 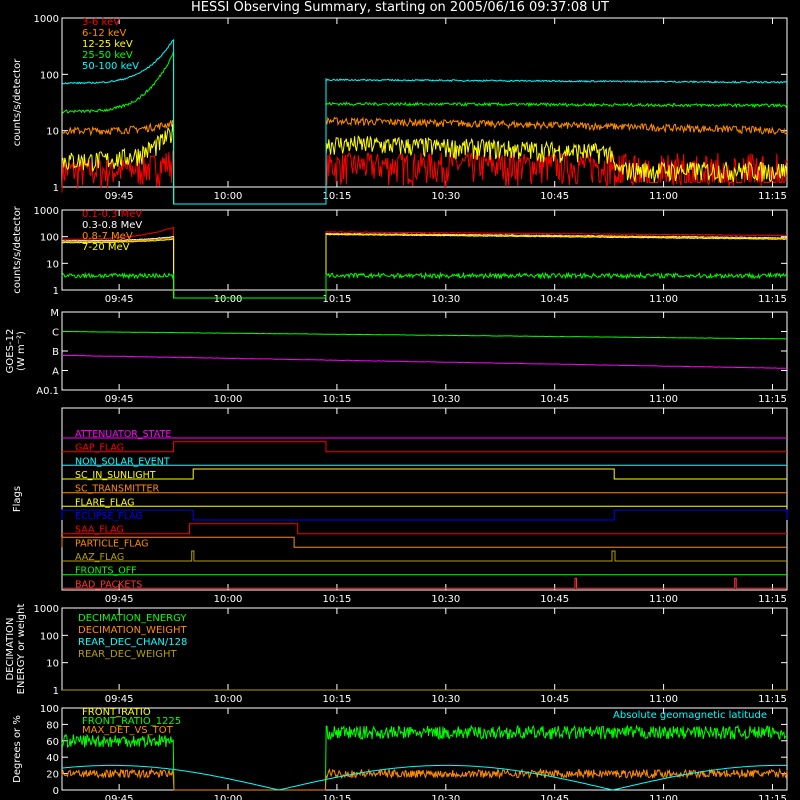 What do you see at coordinates (424, 556) in the screenshot?
I see `flag-line-aaz-flag` at bounding box center [424, 556].